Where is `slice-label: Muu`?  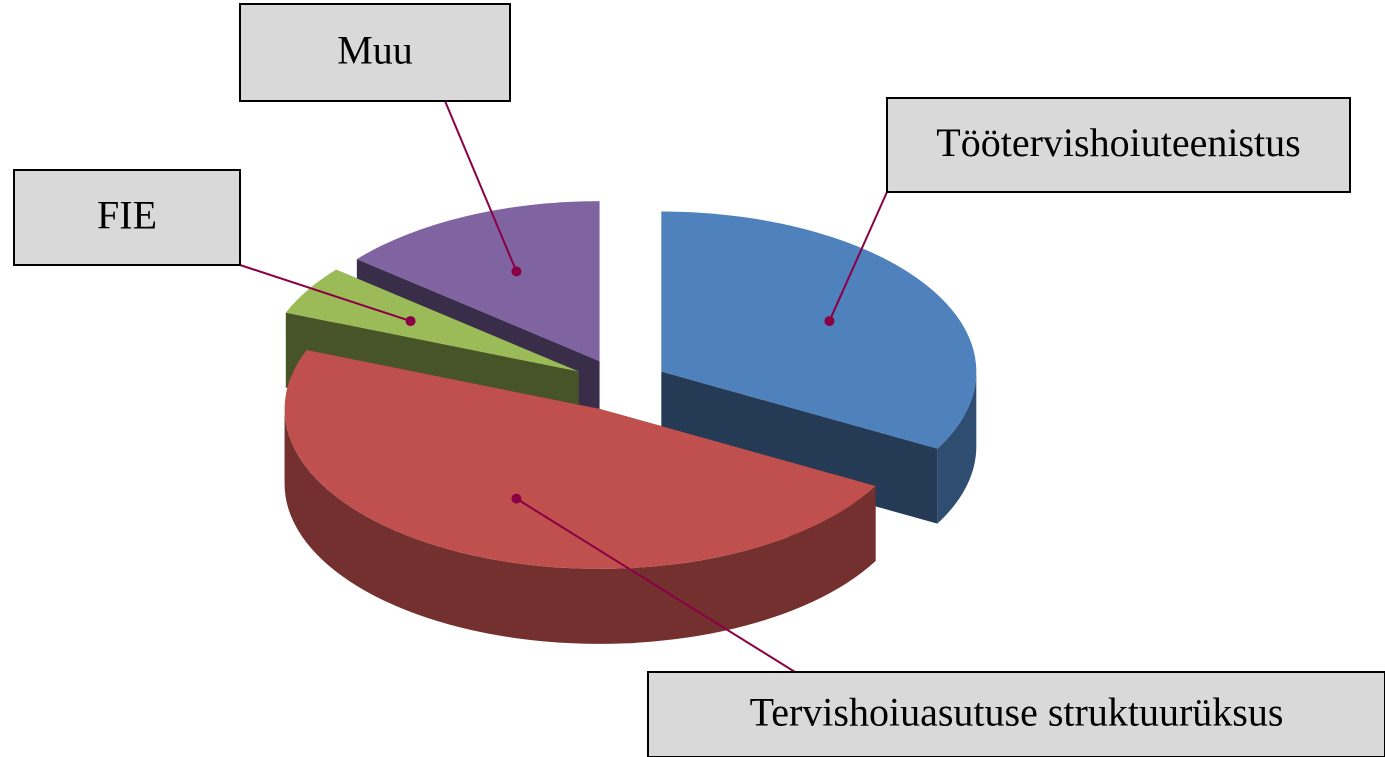 slice-label: Muu is located at coordinates (375, 50).